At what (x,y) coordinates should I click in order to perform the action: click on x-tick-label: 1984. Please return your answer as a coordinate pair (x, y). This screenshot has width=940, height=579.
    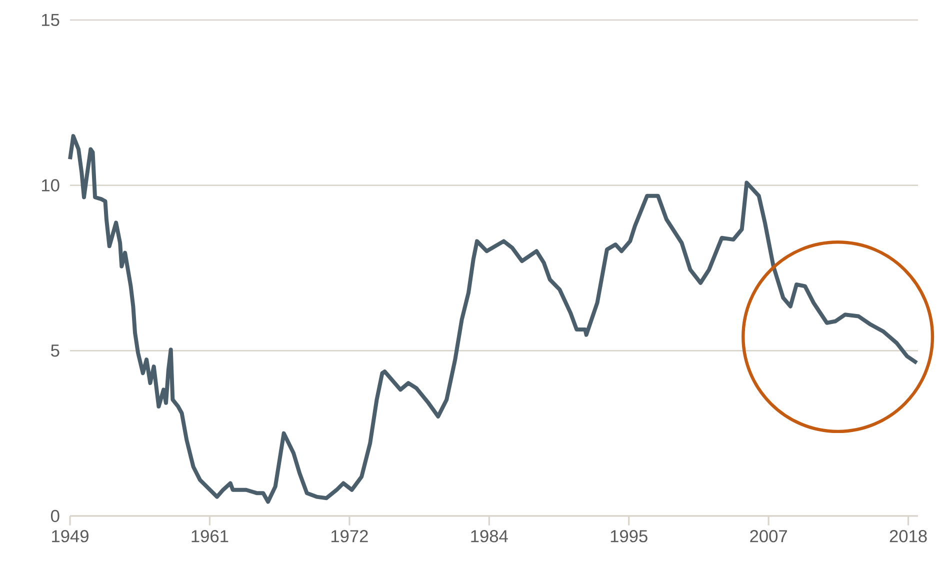
    Looking at the image, I should click on (489, 536).